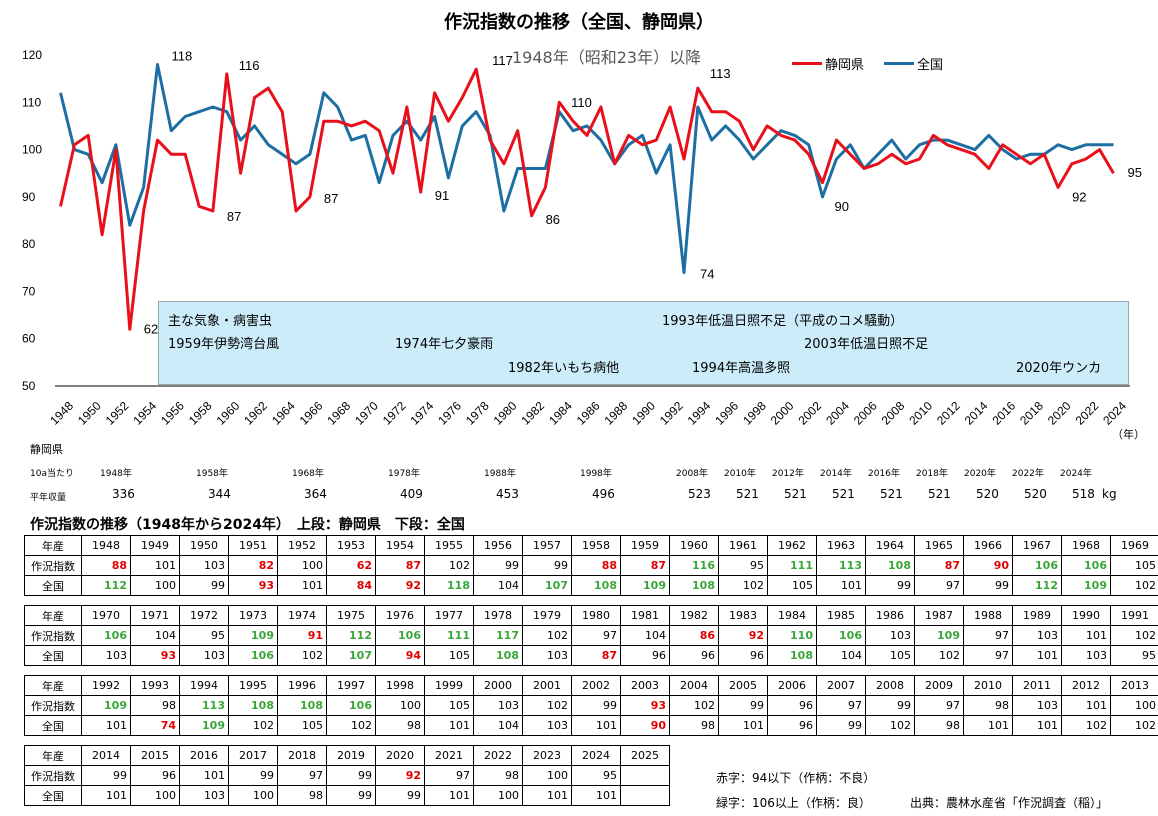 The width and height of the screenshot is (1158, 816). I want to click on note-red: 赤字：94以下（作柄：不良）, so click(796, 778).